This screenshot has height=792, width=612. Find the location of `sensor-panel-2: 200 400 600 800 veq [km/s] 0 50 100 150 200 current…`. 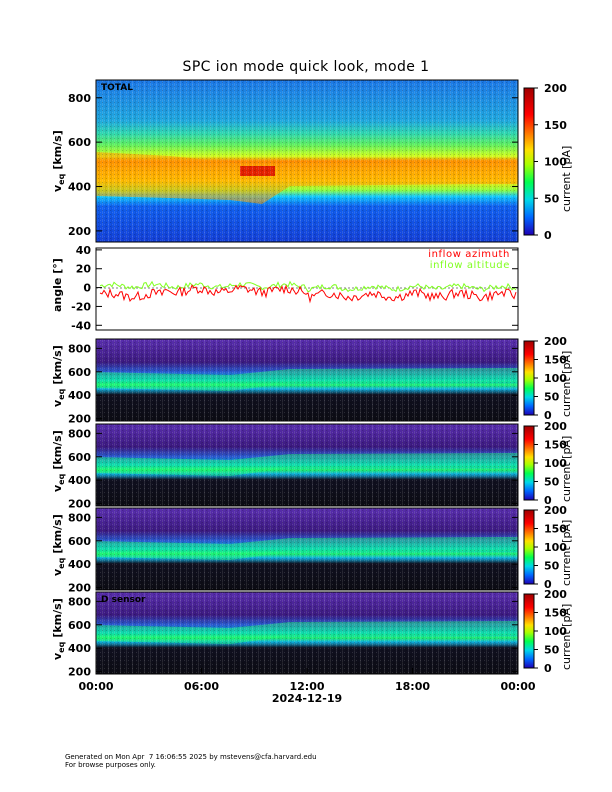

sensor-panel-2: 200 400 600 800 veq [km/s] 0 50 100 150 200 current… is located at coordinates (312, 465).